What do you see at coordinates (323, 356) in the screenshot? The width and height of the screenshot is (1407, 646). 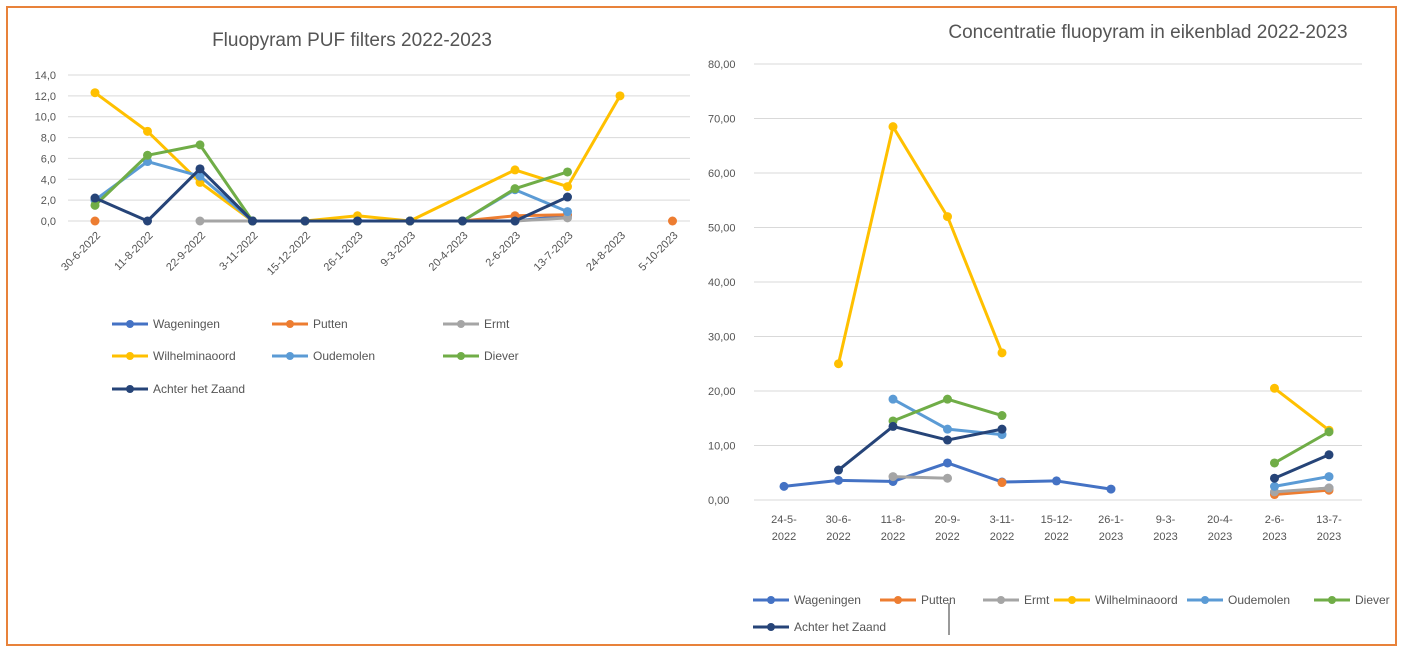 I see `legend-entry-oudemolen: Oudemolen` at bounding box center [323, 356].